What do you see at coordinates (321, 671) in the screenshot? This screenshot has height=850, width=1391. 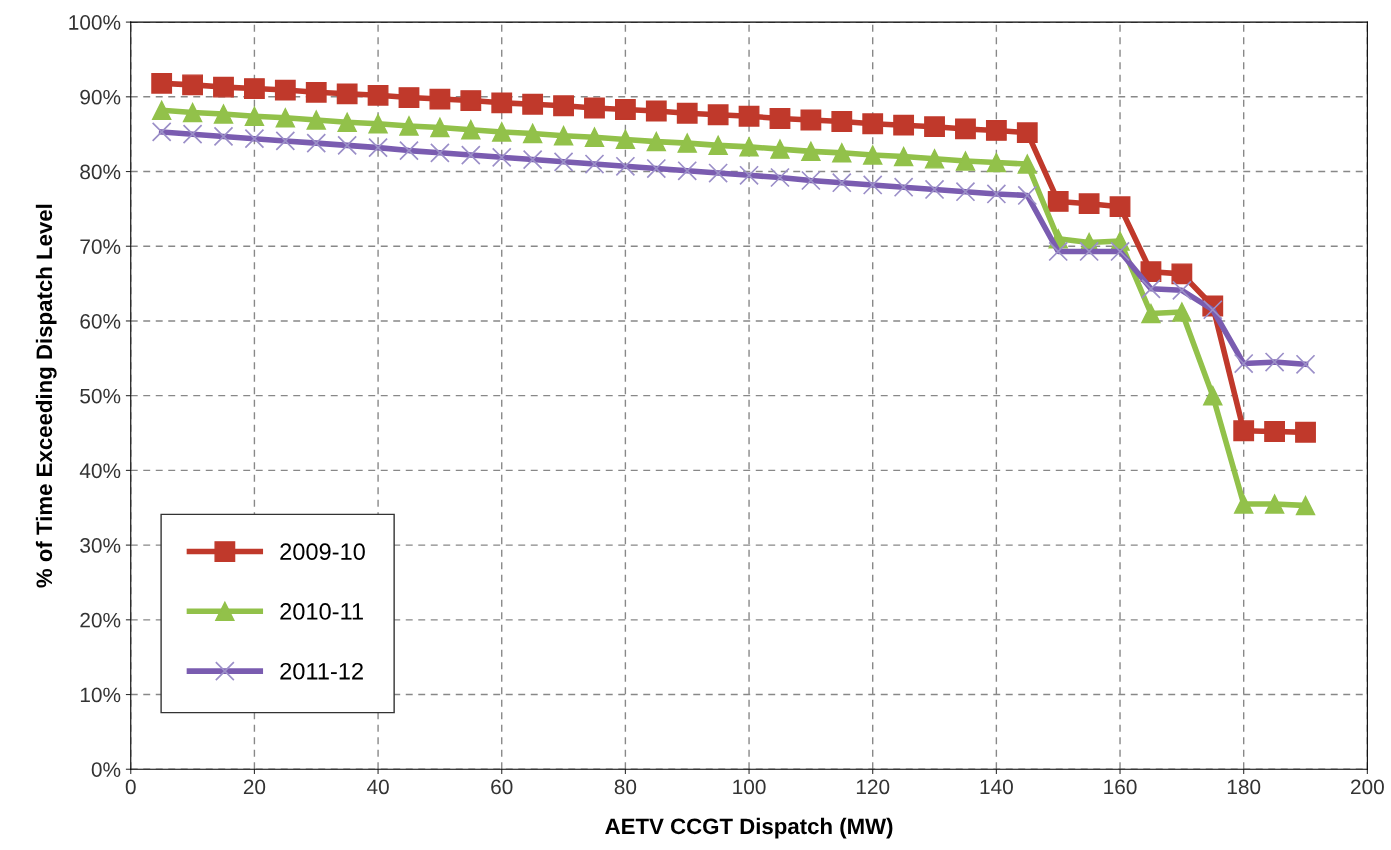 I see `legend-label: 2011-12` at bounding box center [321, 671].